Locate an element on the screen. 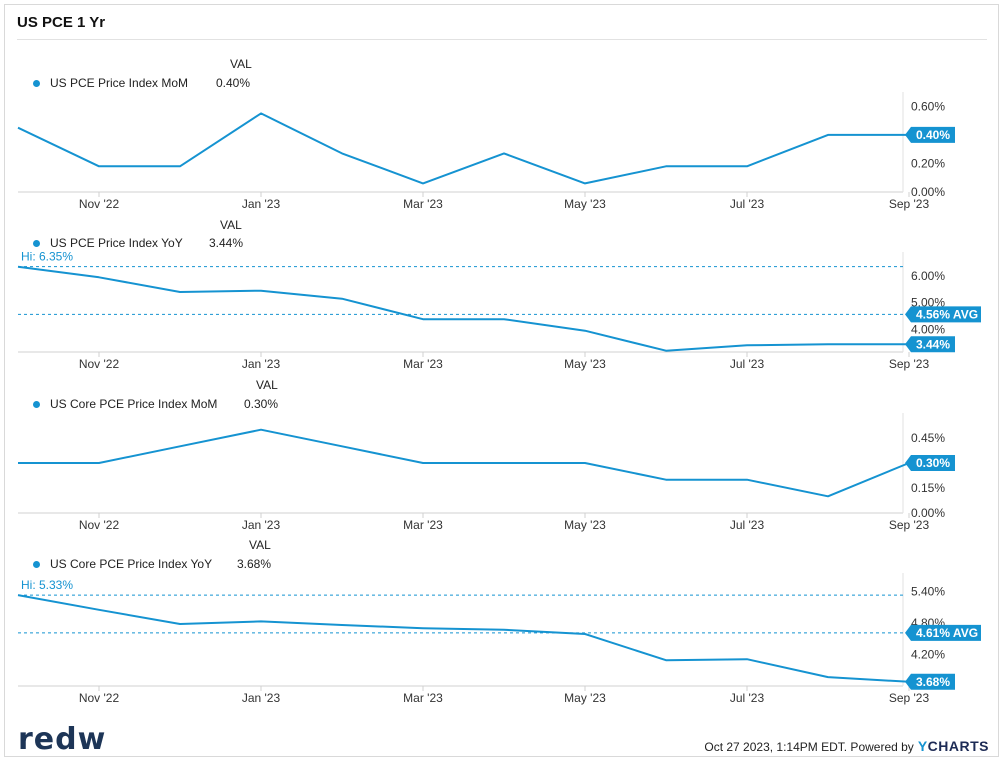  legend-item: US PCE Price Index YoY is located at coordinates (108, 243).